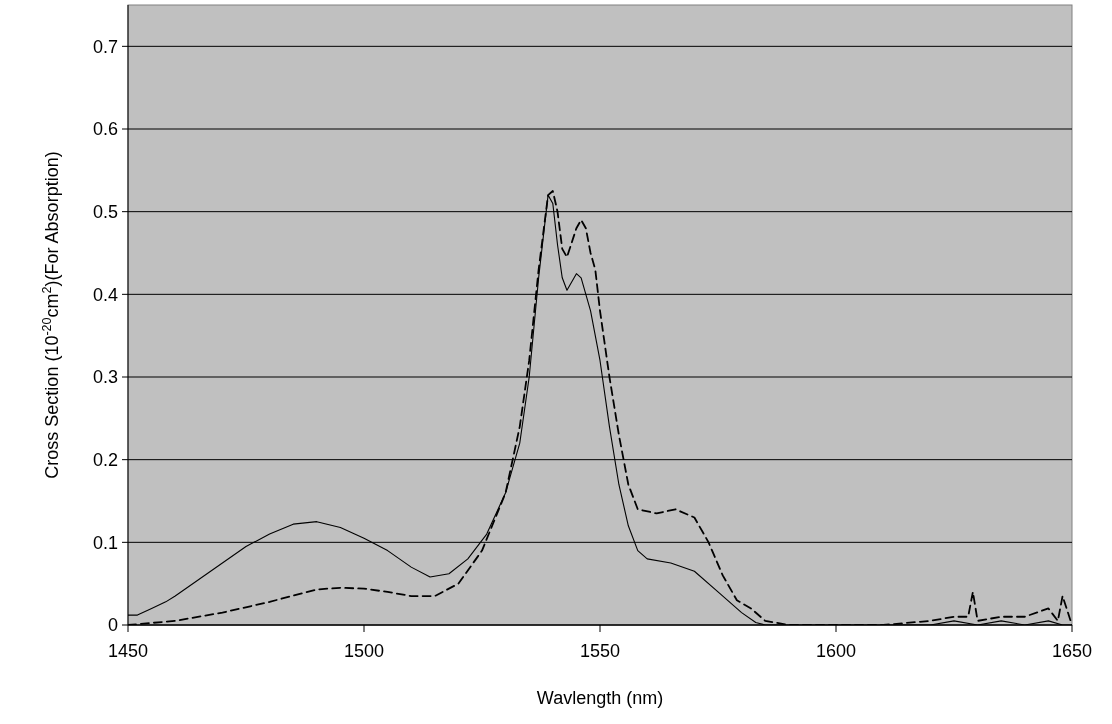  What do you see at coordinates (112, 625) in the screenshot?
I see `y-tick-label: 0` at bounding box center [112, 625].